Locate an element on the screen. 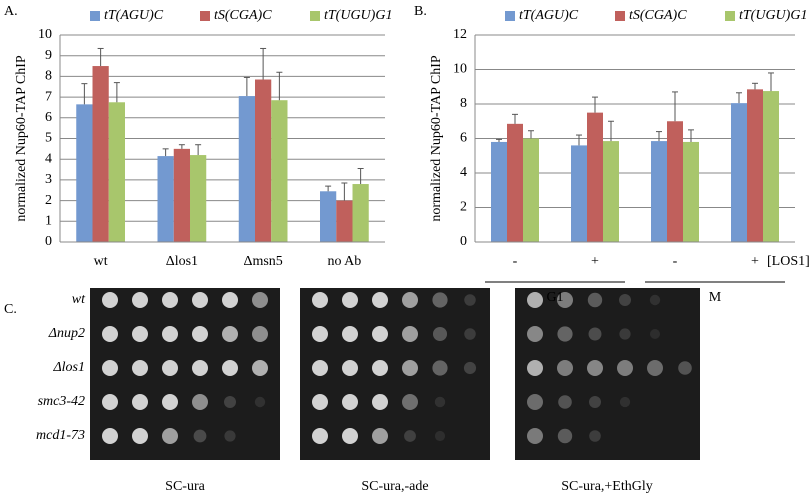 Image resolution: width=810 pixels, height=495 pixels. group-label: G1 is located at coordinates (554, 297).